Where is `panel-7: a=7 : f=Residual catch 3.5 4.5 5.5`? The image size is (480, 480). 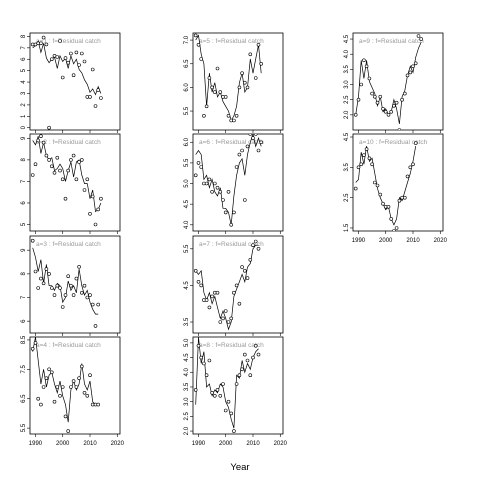
panel-7: a=7 : f=Residual catch 3.5 4.5 5.5 is located at coordinates (234, 285).